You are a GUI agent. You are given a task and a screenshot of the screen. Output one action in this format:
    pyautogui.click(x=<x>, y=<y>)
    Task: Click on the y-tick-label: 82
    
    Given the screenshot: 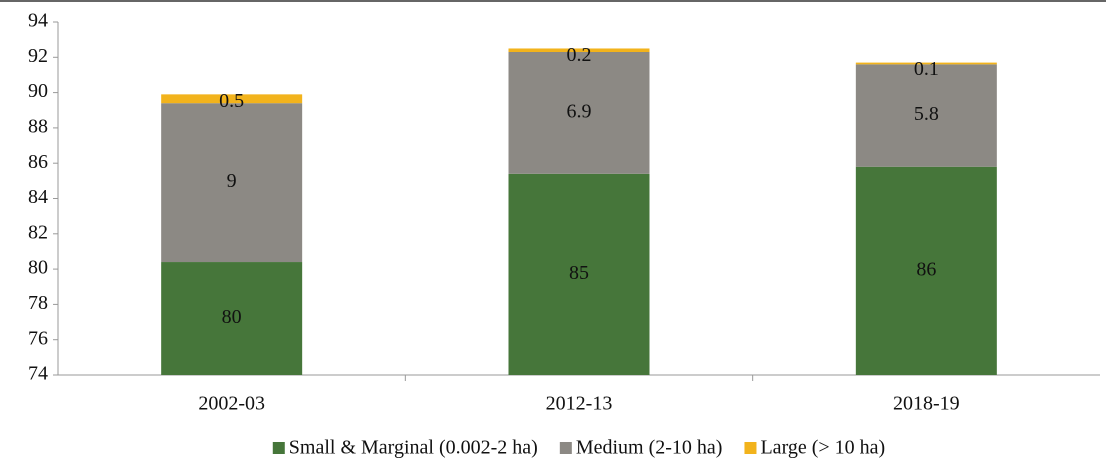 What is the action you would take?
    pyautogui.click(x=38, y=232)
    